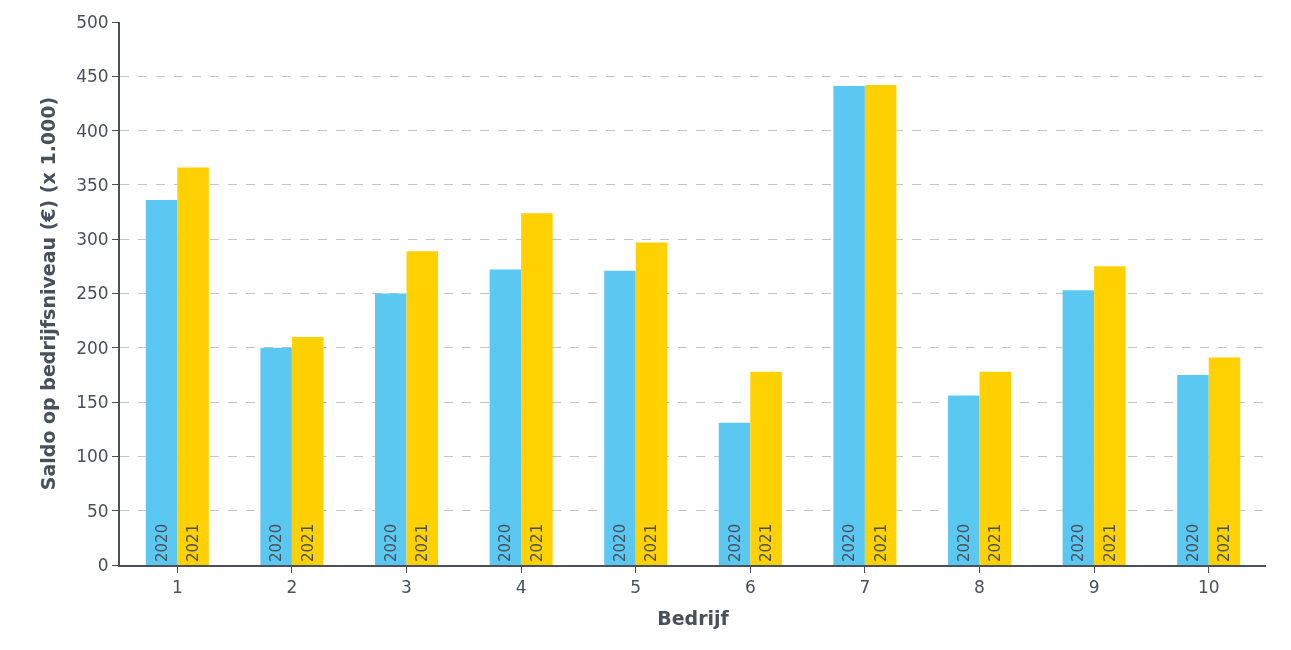 This screenshot has width=1291, height=650. I want to click on x-tick-label: 8, so click(979, 587).